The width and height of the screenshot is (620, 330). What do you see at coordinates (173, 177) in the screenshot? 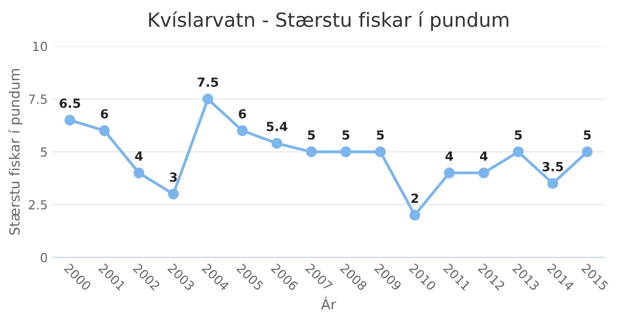
I see `data-label: 3` at bounding box center [173, 177].